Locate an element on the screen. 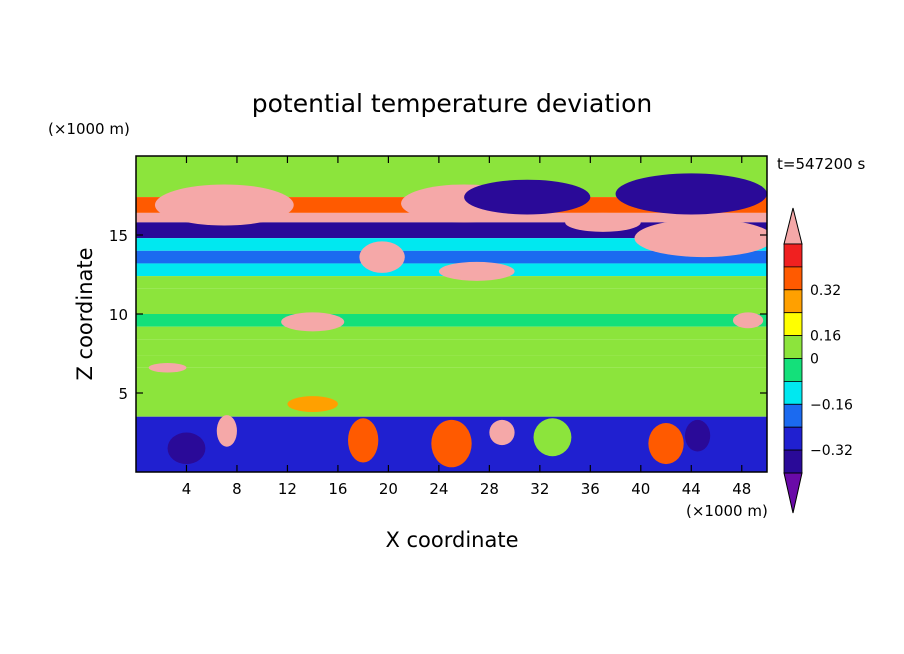 The width and height of the screenshot is (904, 654). y-tick-label: 5 is located at coordinates (123, 394).